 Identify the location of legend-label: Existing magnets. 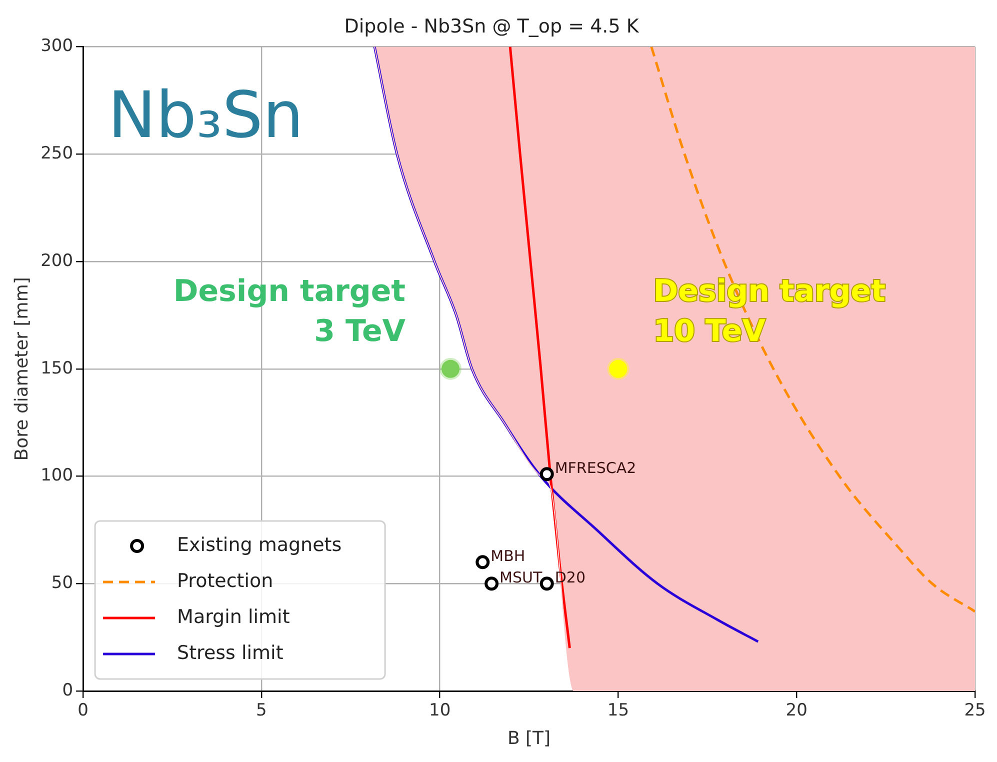
(259, 545).